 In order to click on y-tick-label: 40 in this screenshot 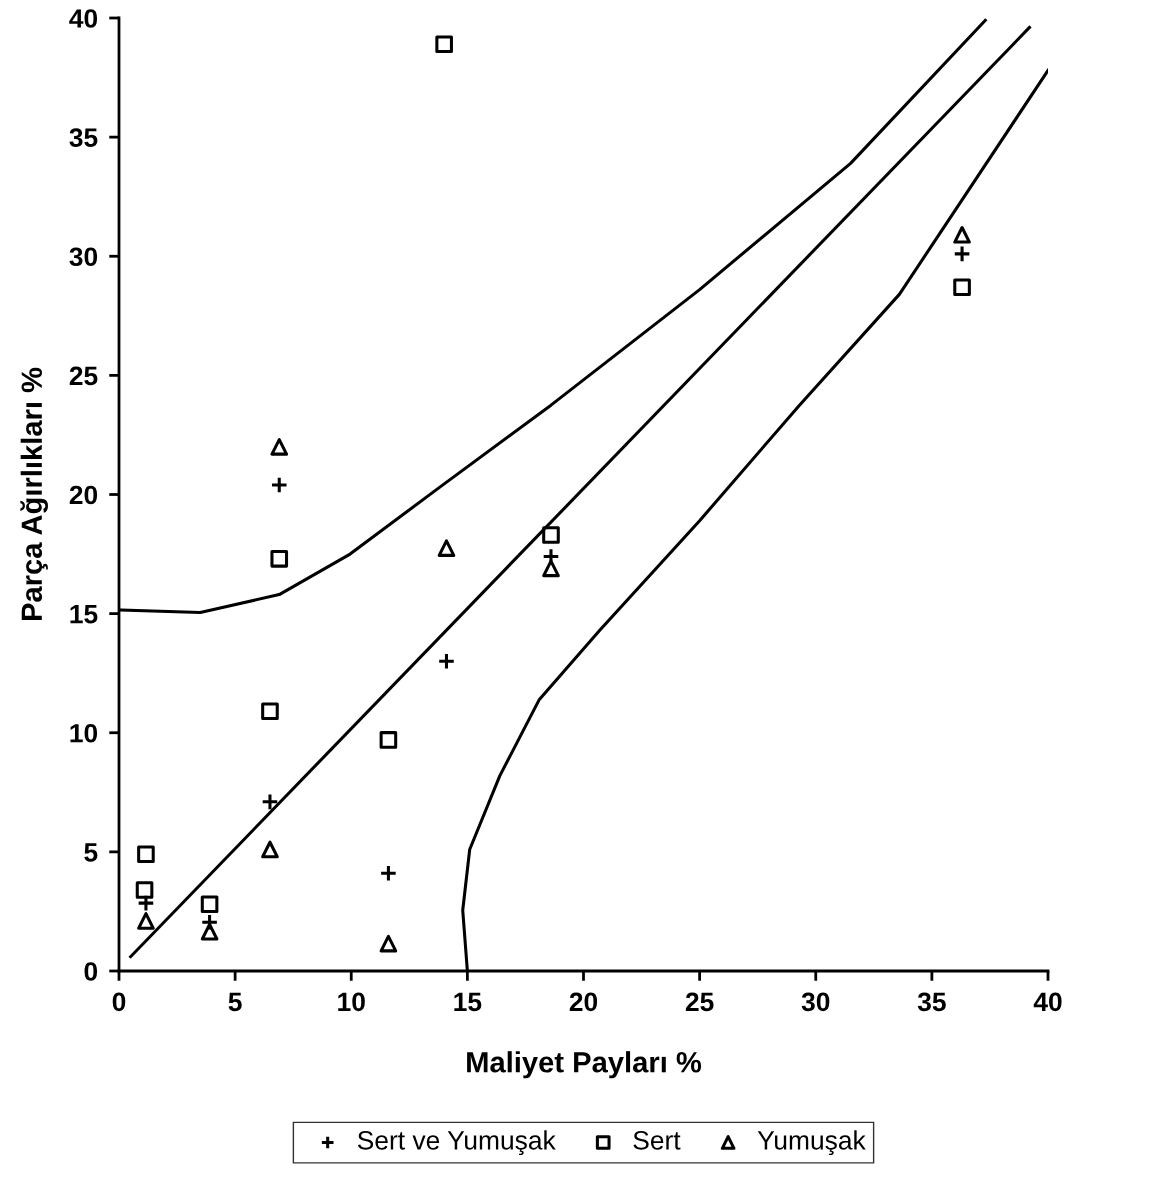, I will do `click(83, 18)`.